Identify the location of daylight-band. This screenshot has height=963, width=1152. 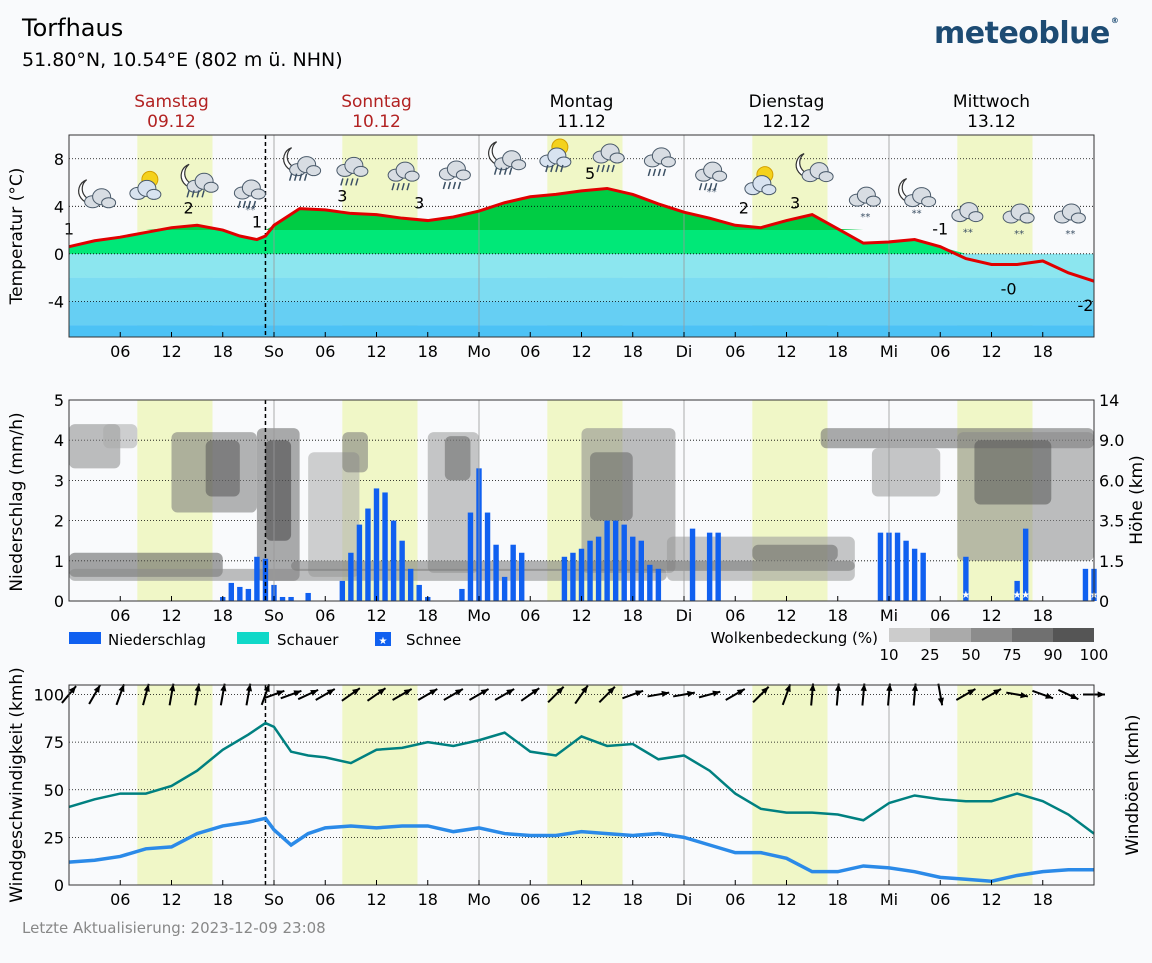
(790, 785).